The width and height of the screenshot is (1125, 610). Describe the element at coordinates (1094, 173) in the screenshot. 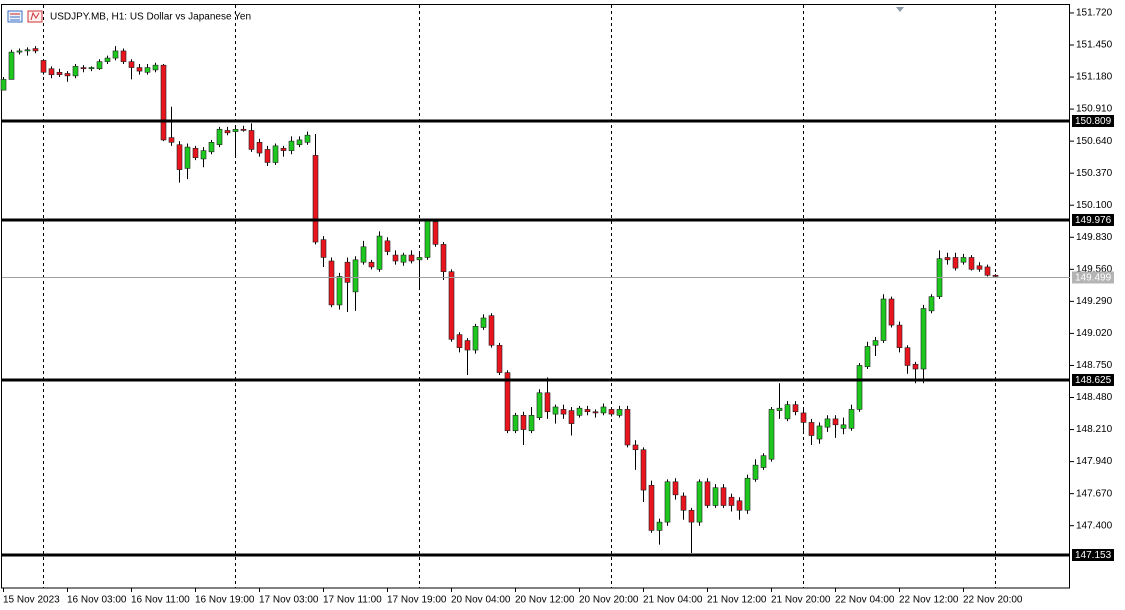

I see `y-tick-label: 150.370` at that location.